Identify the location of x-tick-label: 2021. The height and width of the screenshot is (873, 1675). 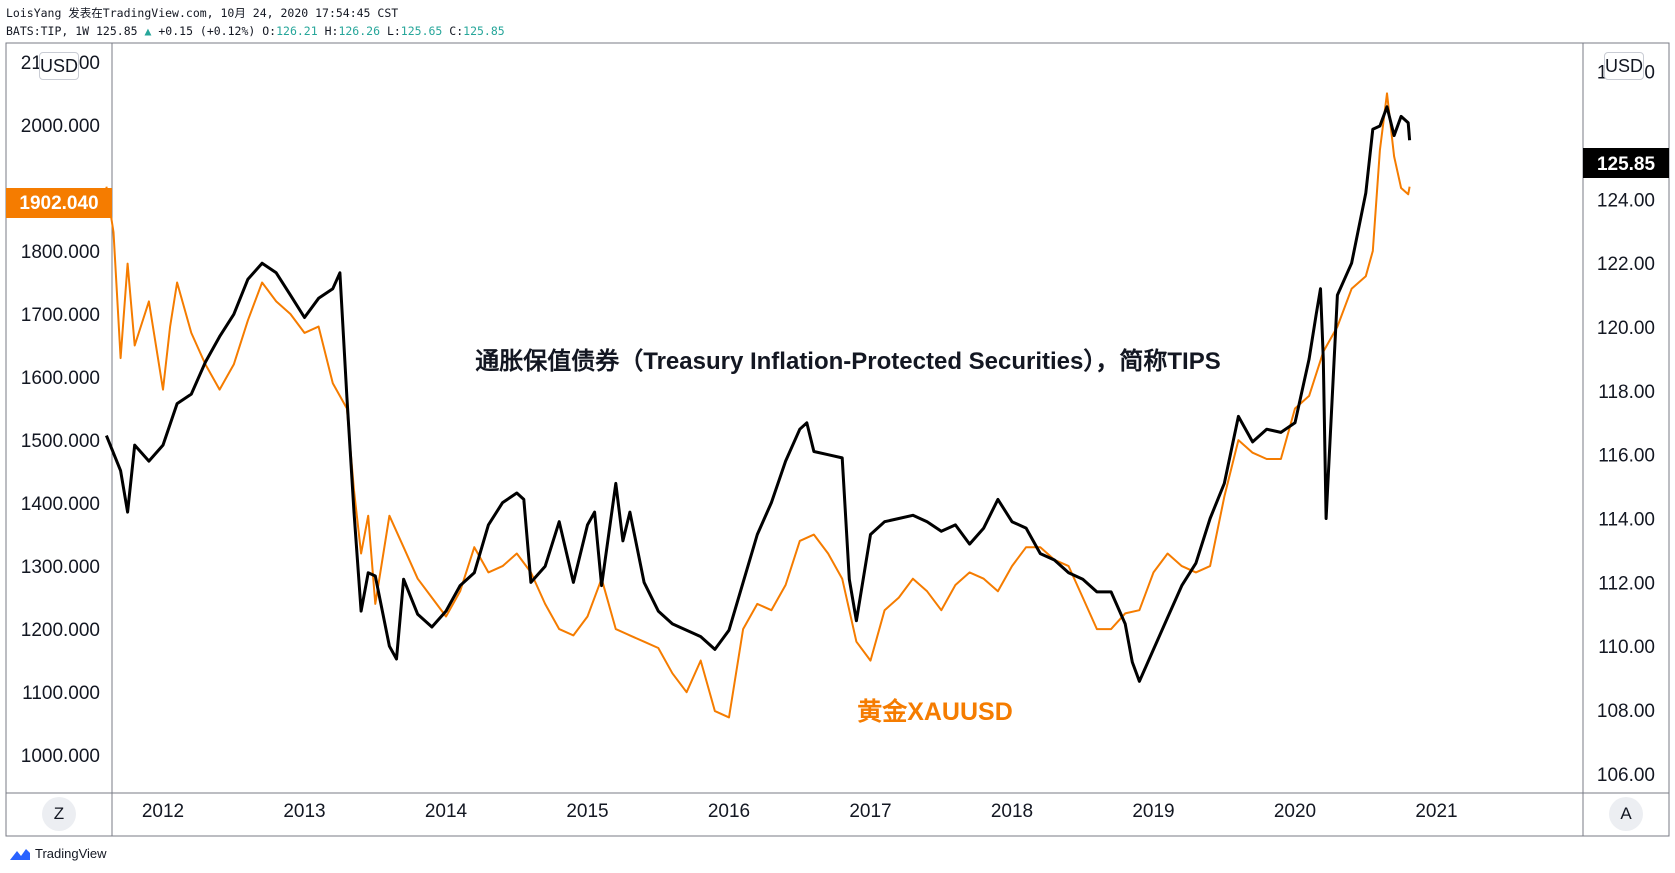
(1436, 811).